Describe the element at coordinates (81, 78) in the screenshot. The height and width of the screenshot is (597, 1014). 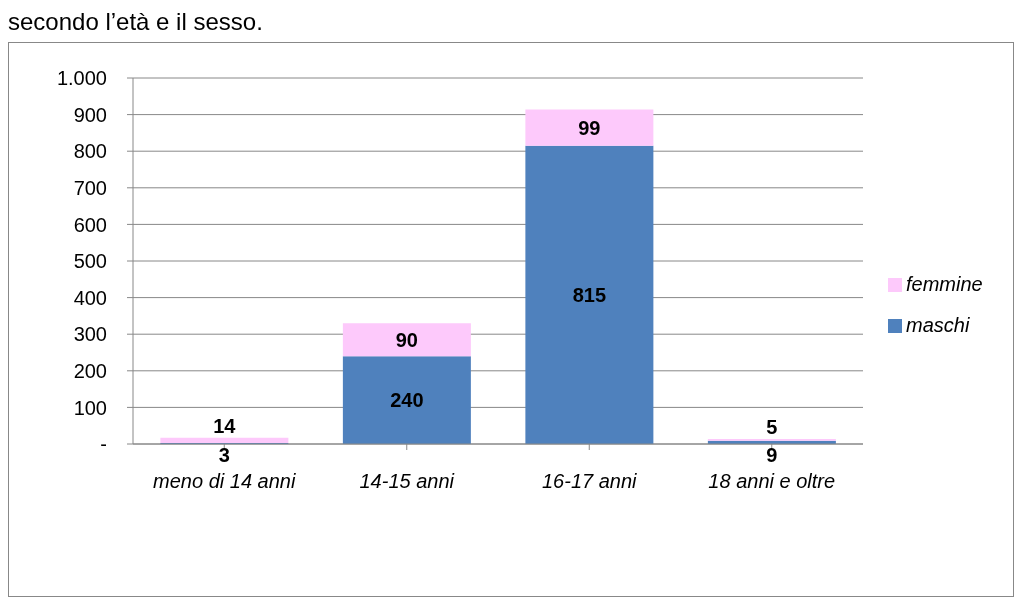
I see `y-tick-label: 1.000` at that location.